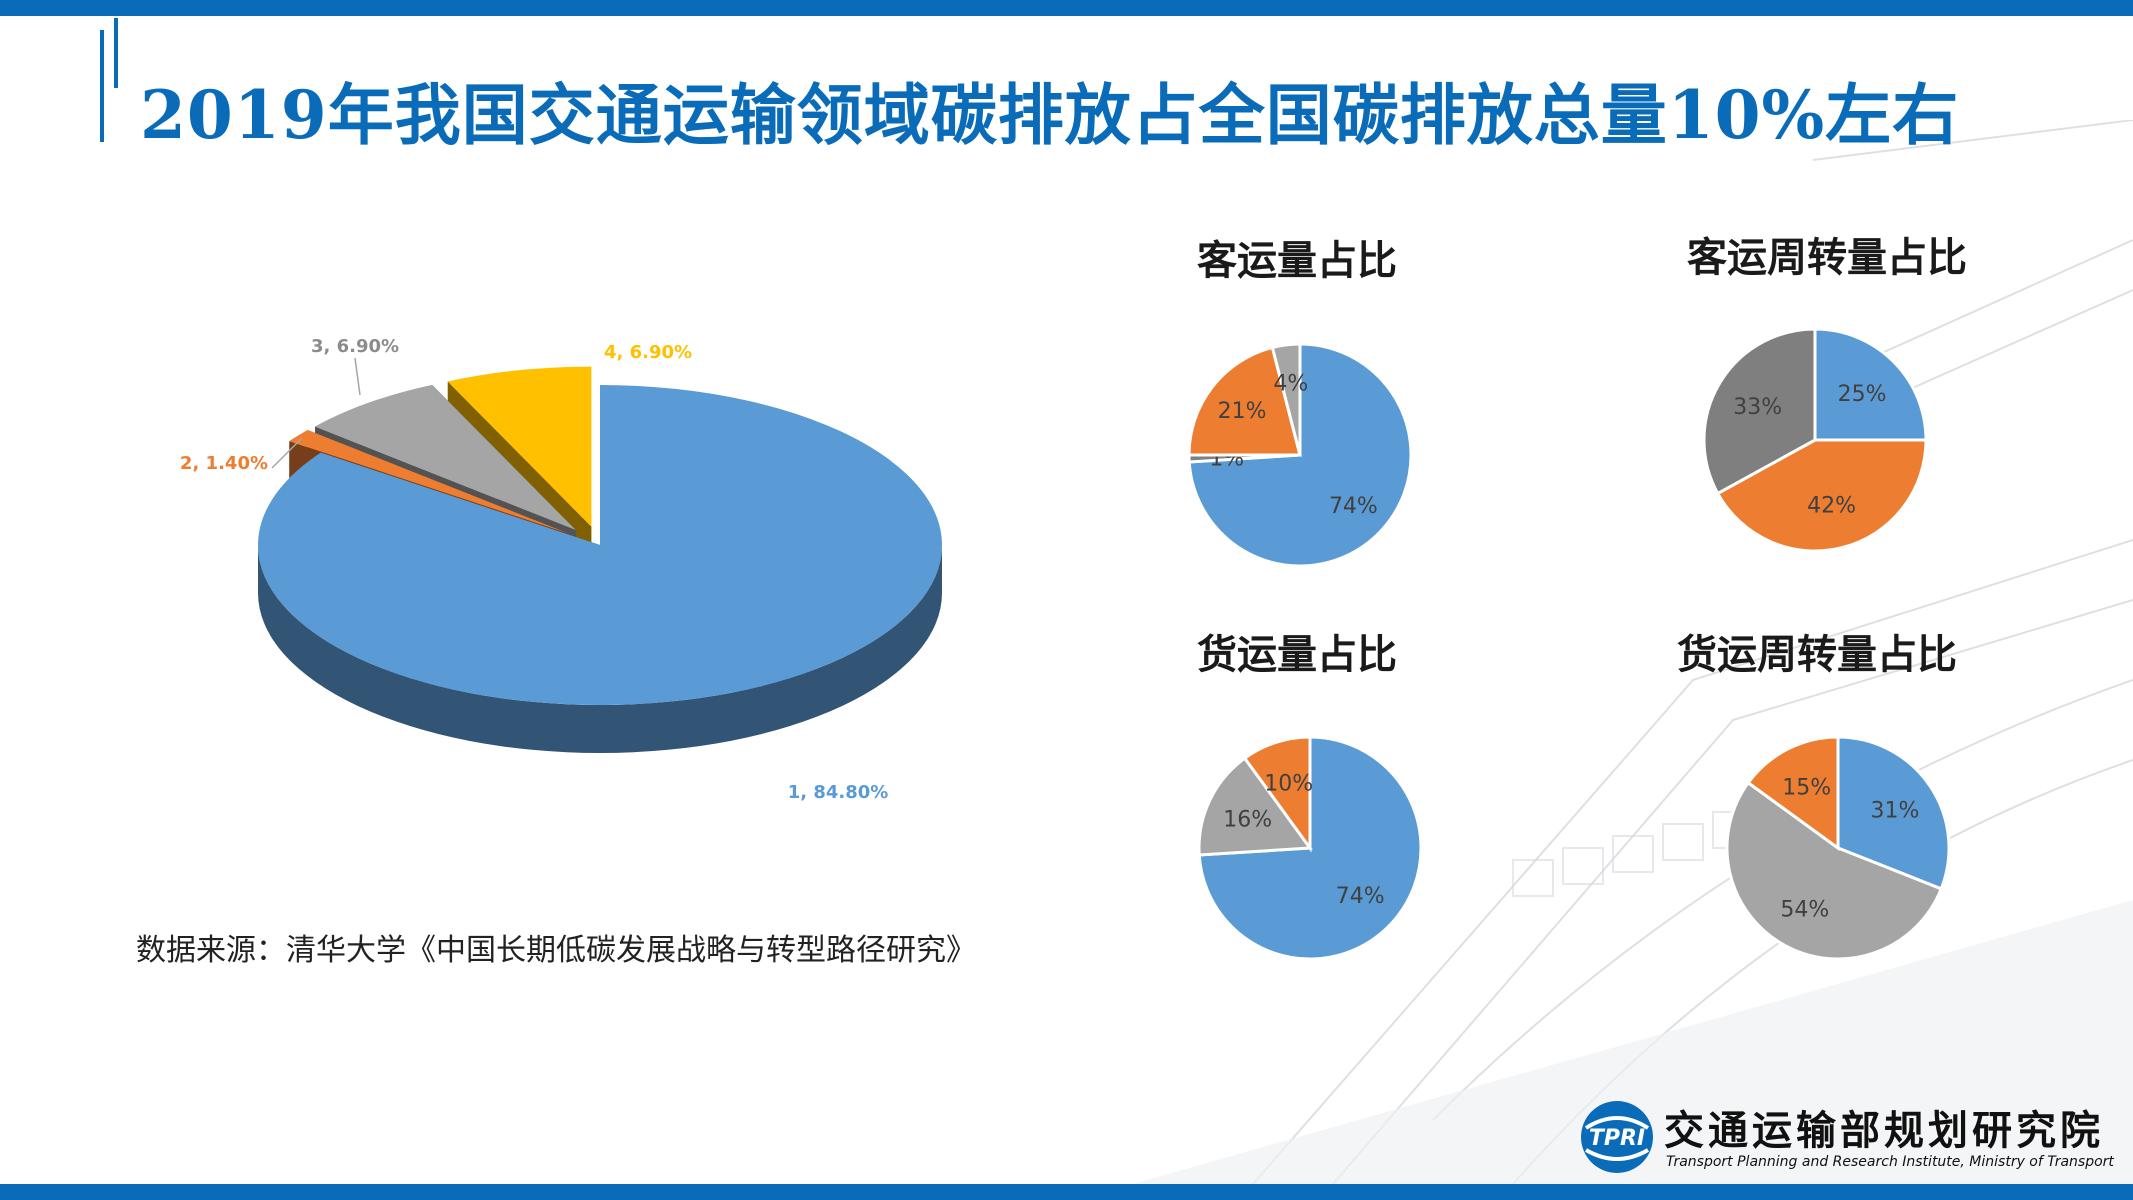 This screenshot has width=2133, height=1200. Describe the element at coordinates (1817, 655) in the screenshot. I see `chart-title-freight-turnover: 货运周转量占比` at that location.